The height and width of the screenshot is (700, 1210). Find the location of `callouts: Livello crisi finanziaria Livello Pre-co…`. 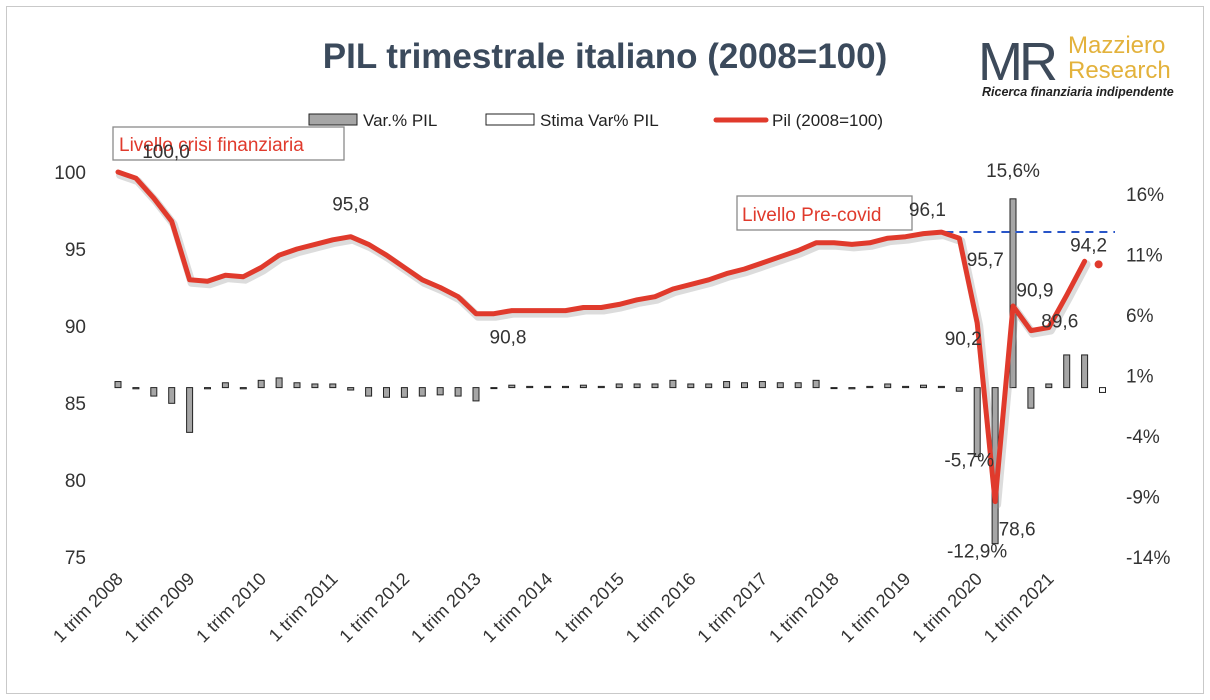

callouts: Livello crisi finanziaria Livello Pre-co… is located at coordinates (512, 178).